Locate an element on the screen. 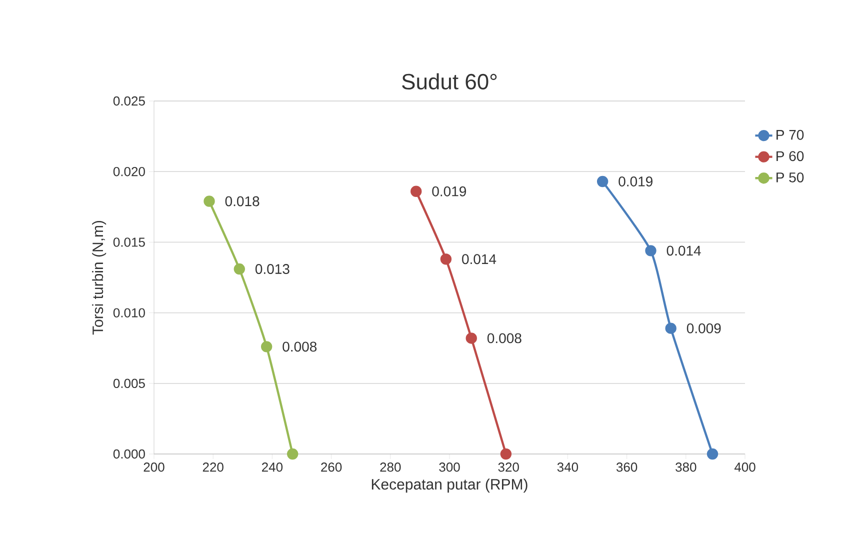  data-label: 0.013 is located at coordinates (272, 269).